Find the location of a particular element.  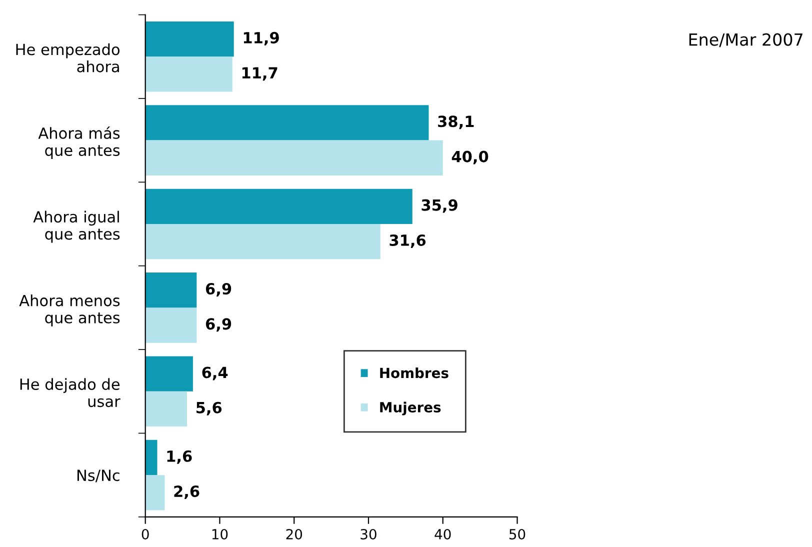

text: Ene/Mar 2007 is located at coordinates (745, 40).